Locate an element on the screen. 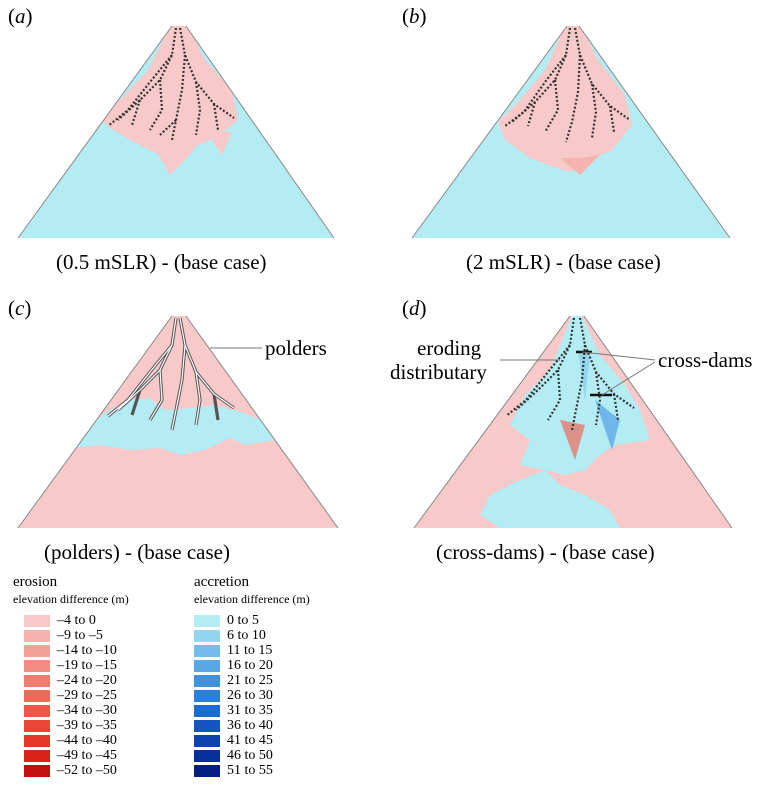 The height and width of the screenshot is (786, 770). legend-accretion-item: 31 to 35 is located at coordinates (233, 710).